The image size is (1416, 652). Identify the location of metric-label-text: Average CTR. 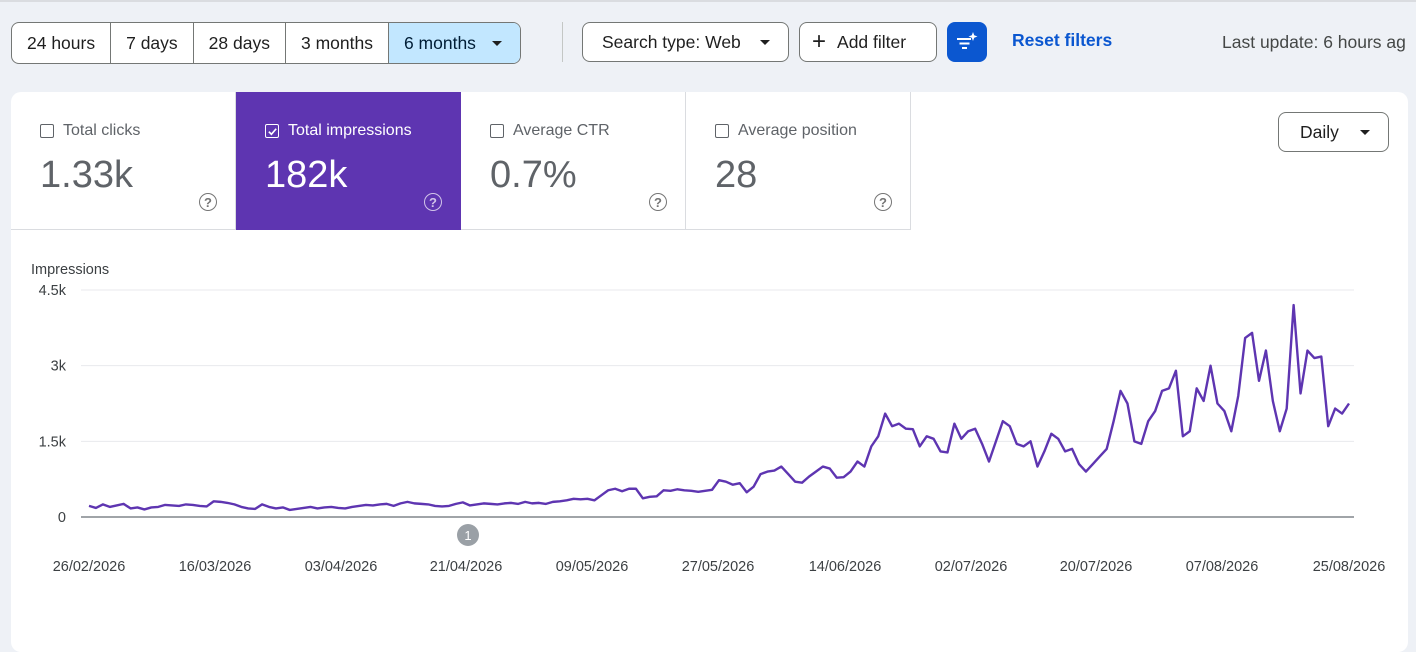
(561, 130).